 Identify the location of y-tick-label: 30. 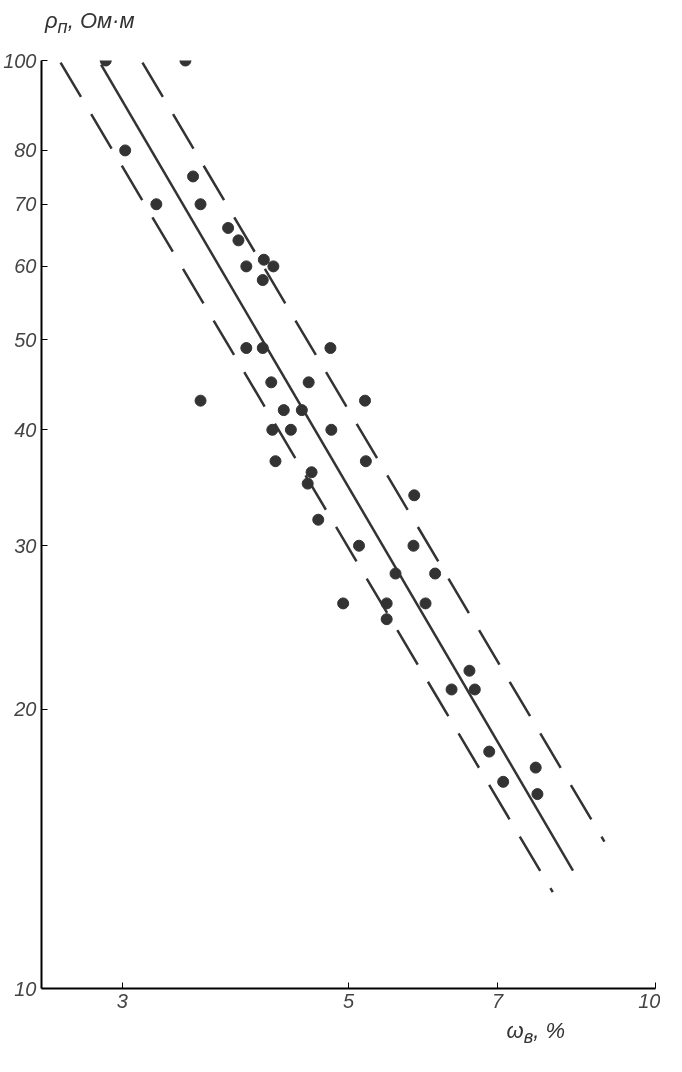
(25, 545).